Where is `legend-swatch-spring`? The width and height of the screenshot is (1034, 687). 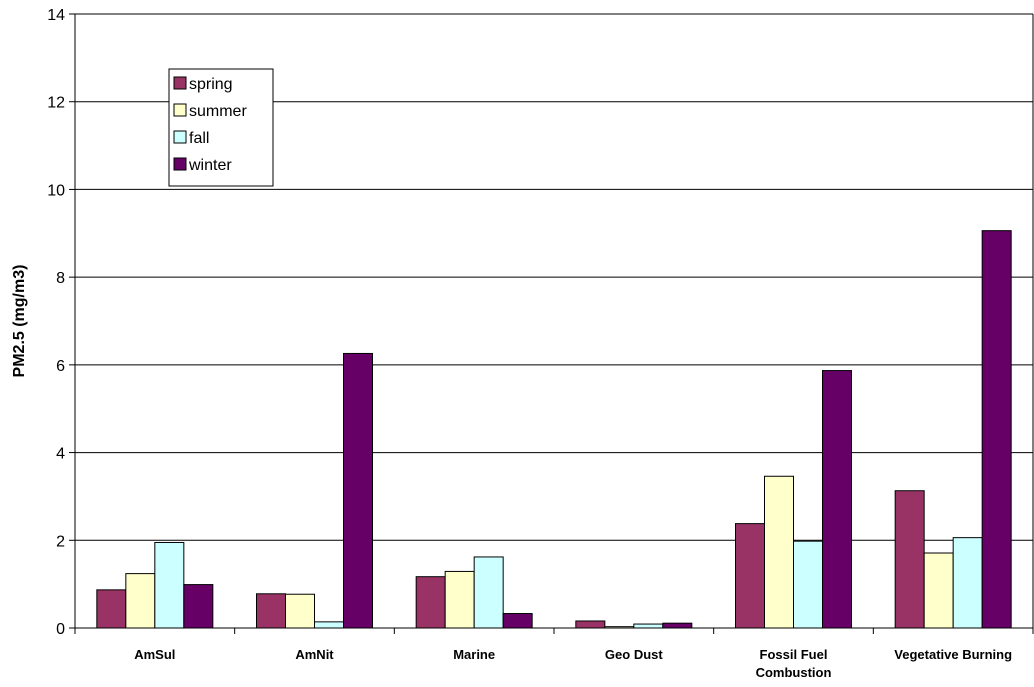
legend-swatch-spring is located at coordinates (180, 83).